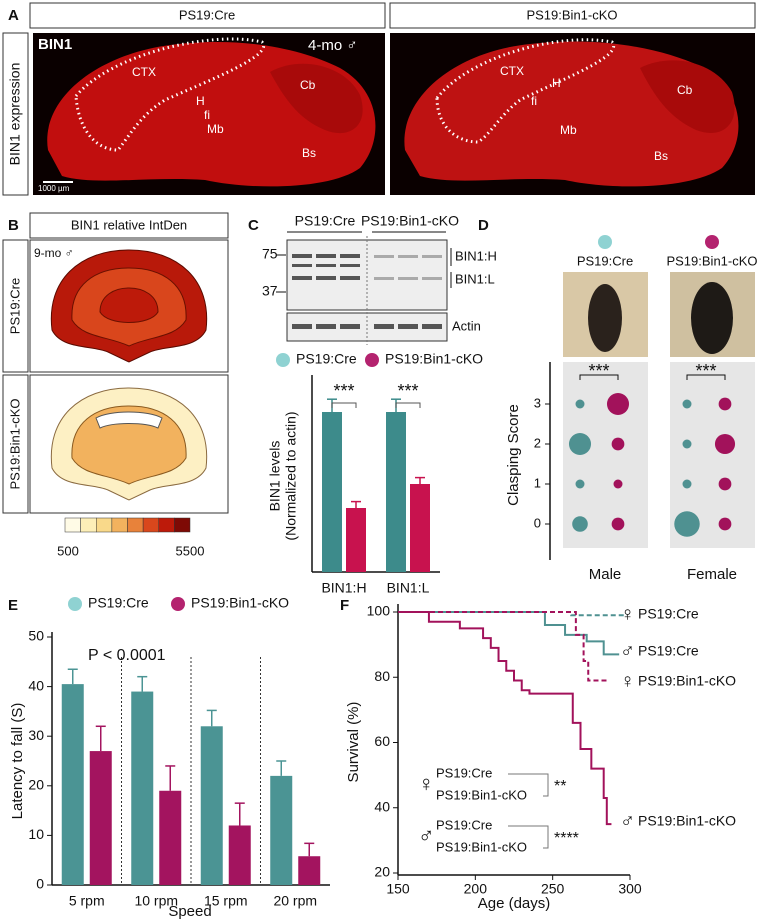  What do you see at coordinates (537, 442) in the screenshot?
I see `y-tick-label: 2` at bounding box center [537, 442].